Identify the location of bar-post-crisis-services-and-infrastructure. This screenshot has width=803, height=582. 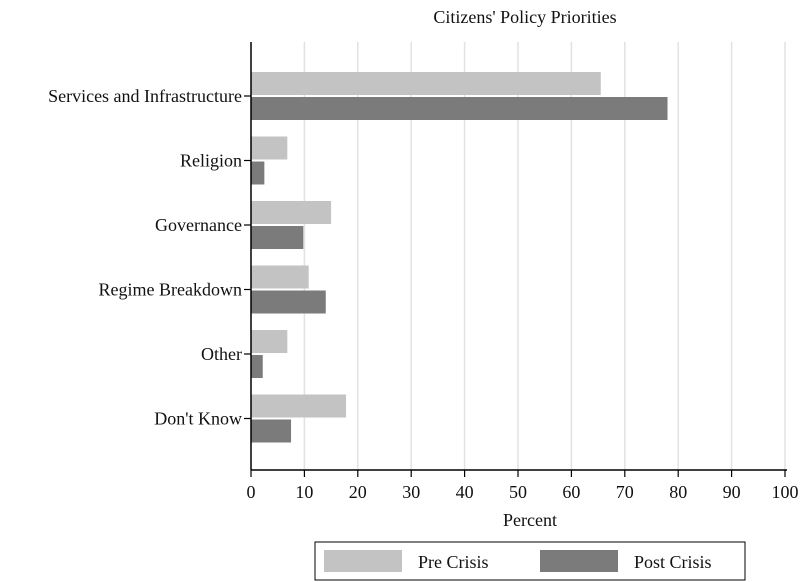
(459, 108).